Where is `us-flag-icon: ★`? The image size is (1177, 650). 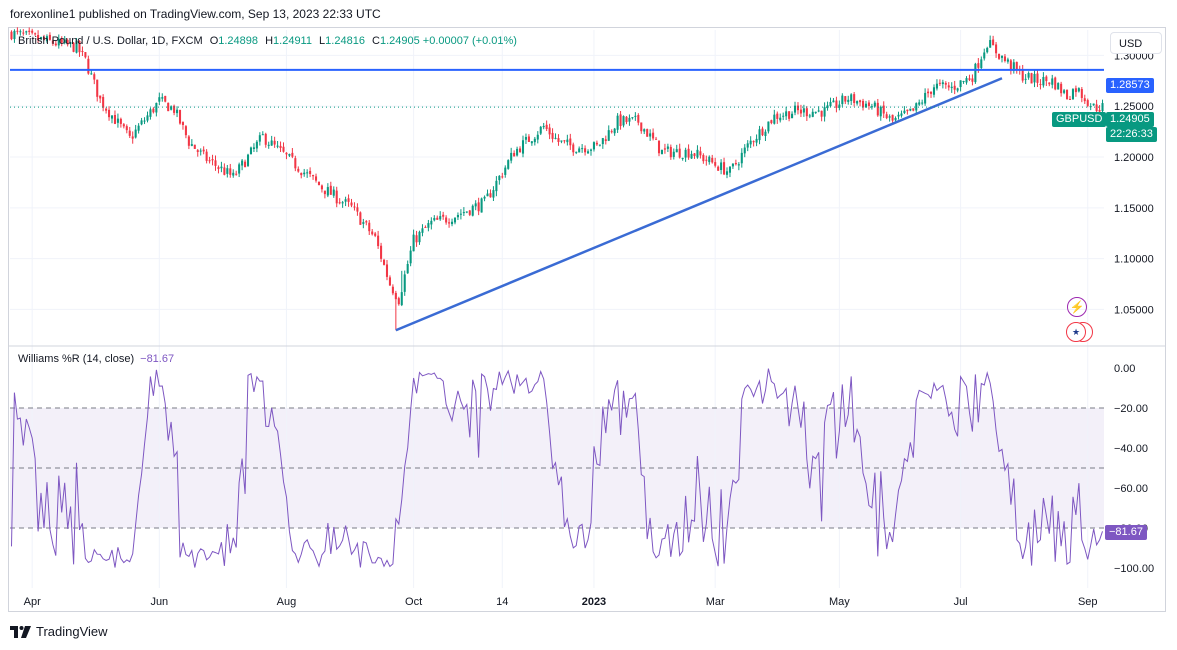 us-flag-icon: ★ is located at coordinates (1076, 332).